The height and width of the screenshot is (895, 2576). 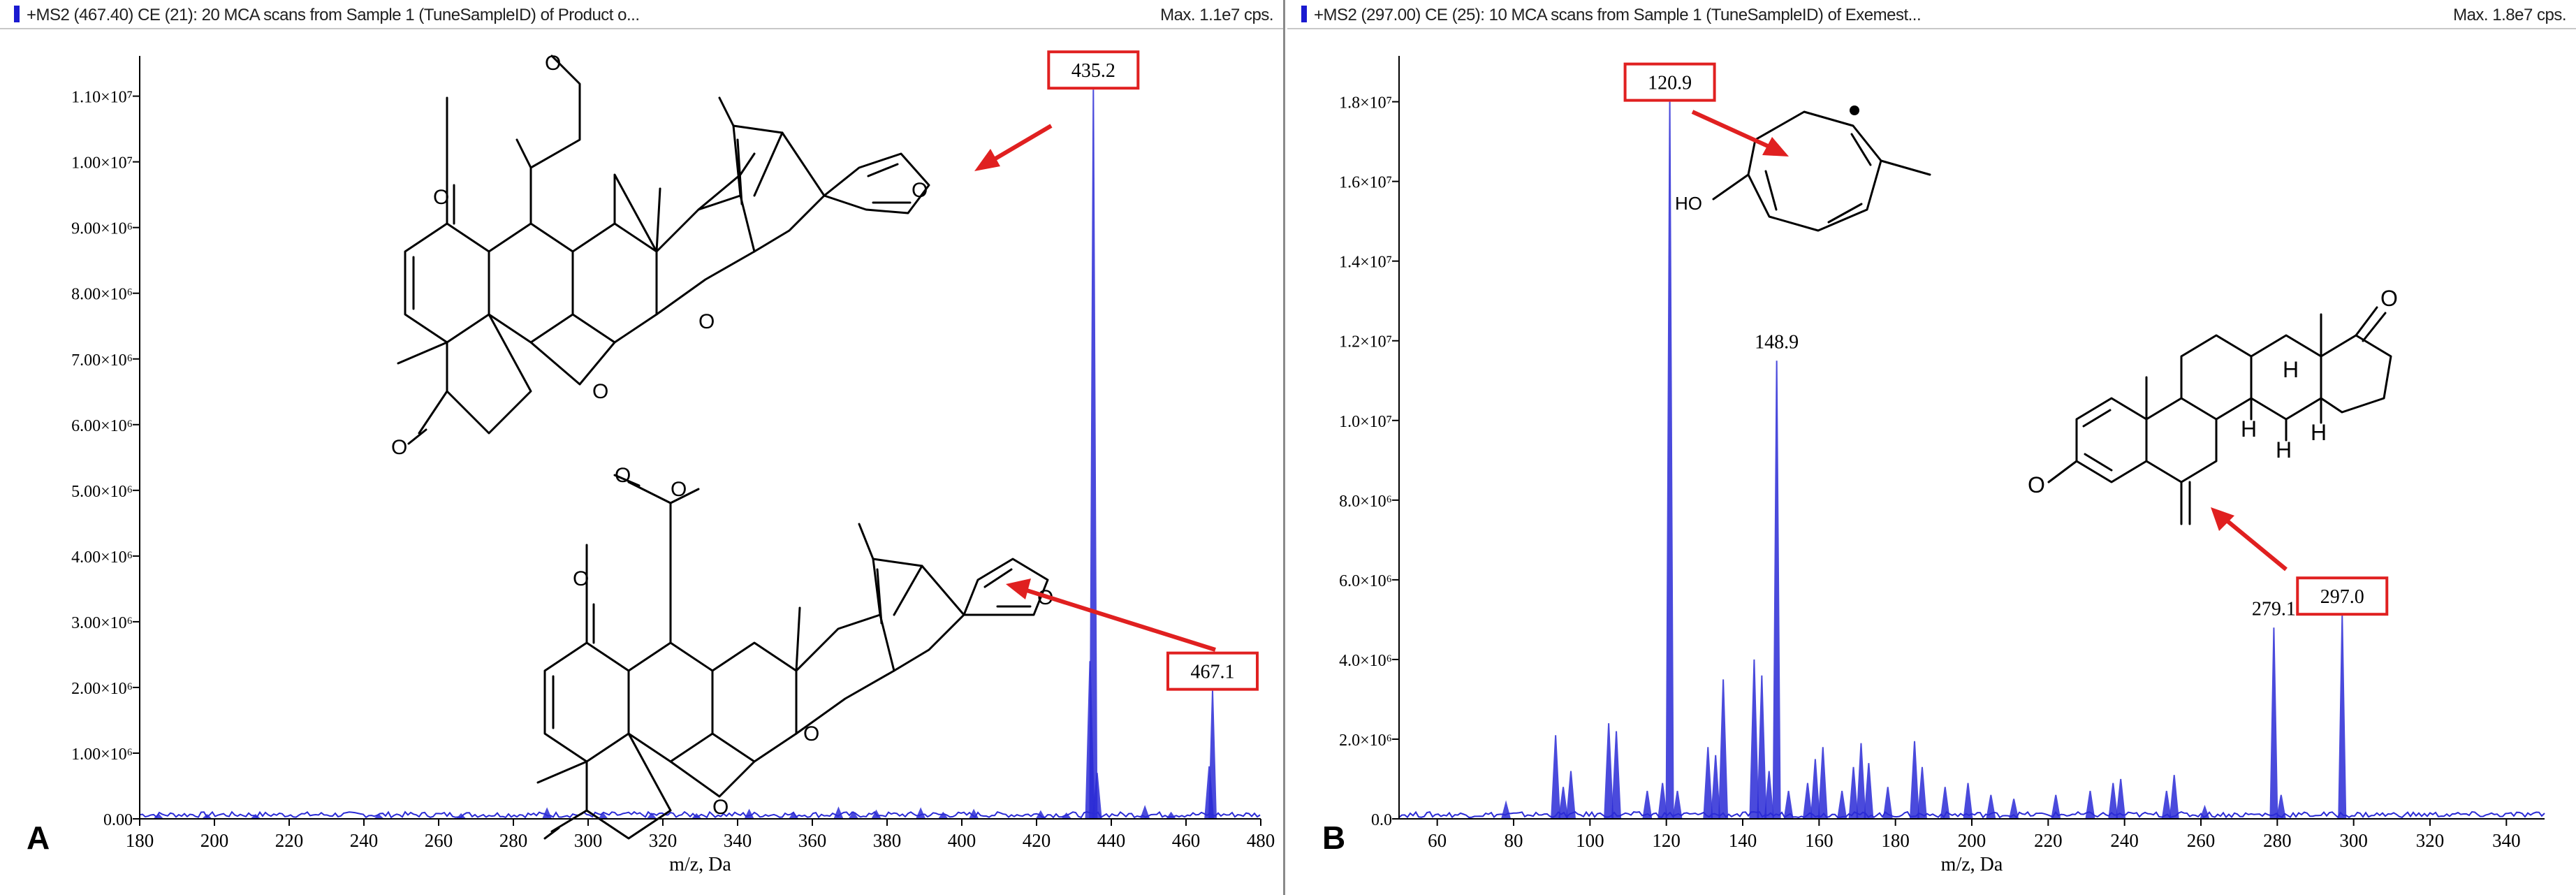 I want to click on panel-a-marker, so click(x=17, y=14).